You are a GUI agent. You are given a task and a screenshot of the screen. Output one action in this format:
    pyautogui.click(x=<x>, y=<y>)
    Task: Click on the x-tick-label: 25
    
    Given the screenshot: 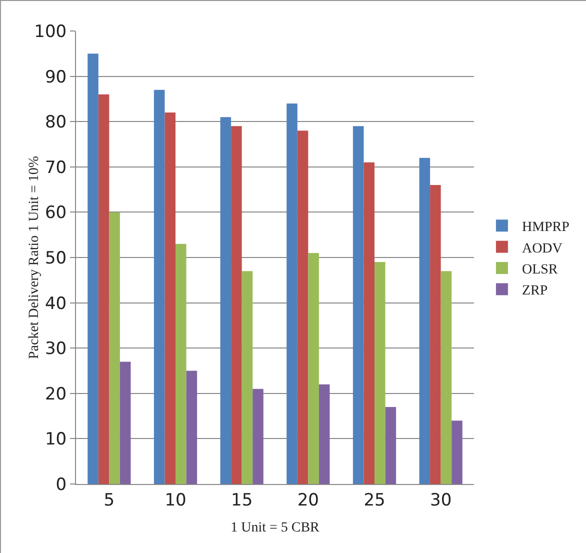 What is the action you would take?
    pyautogui.click(x=375, y=500)
    